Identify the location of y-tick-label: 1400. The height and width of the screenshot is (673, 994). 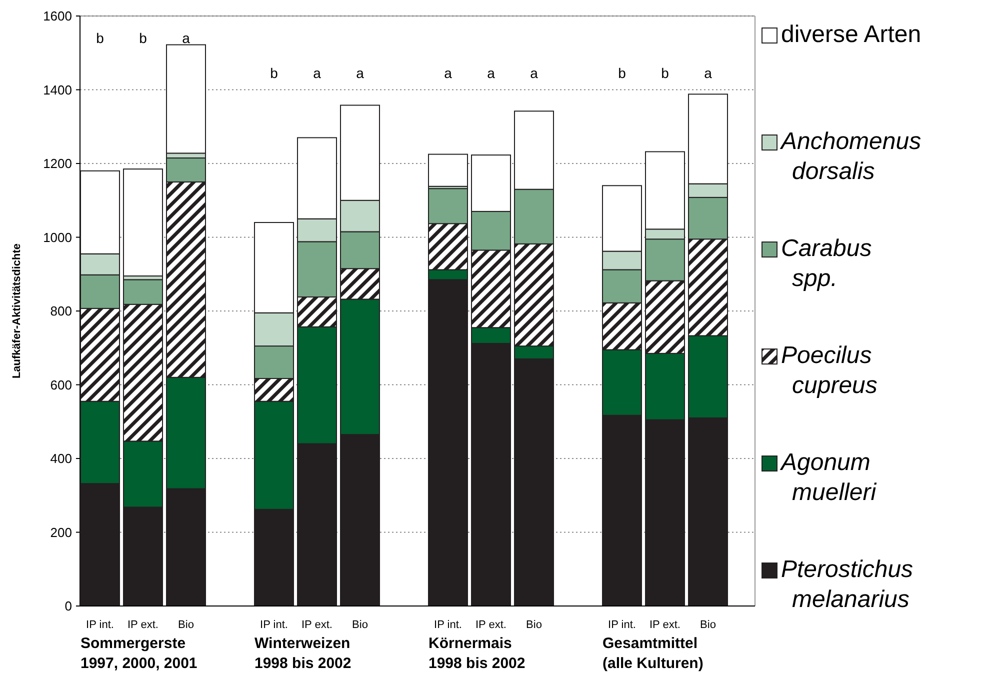
(57, 90).